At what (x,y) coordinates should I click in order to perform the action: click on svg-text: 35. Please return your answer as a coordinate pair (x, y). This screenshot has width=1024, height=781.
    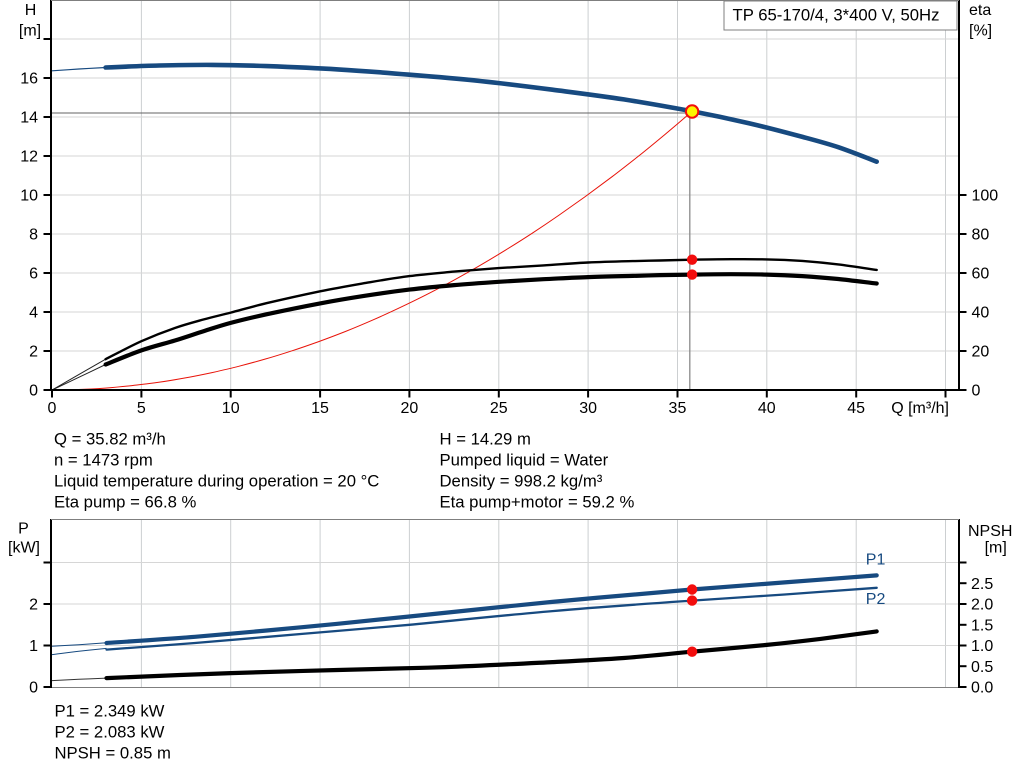
    Looking at the image, I should click on (678, 408).